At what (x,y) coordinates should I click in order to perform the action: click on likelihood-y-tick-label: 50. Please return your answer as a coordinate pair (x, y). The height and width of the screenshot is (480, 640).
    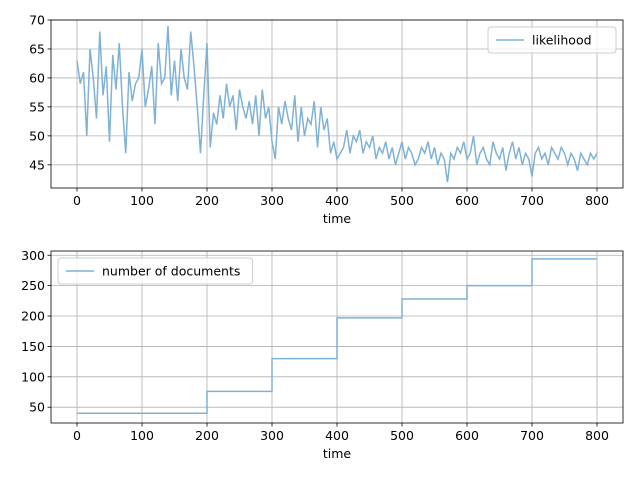
    Looking at the image, I should click on (37, 135).